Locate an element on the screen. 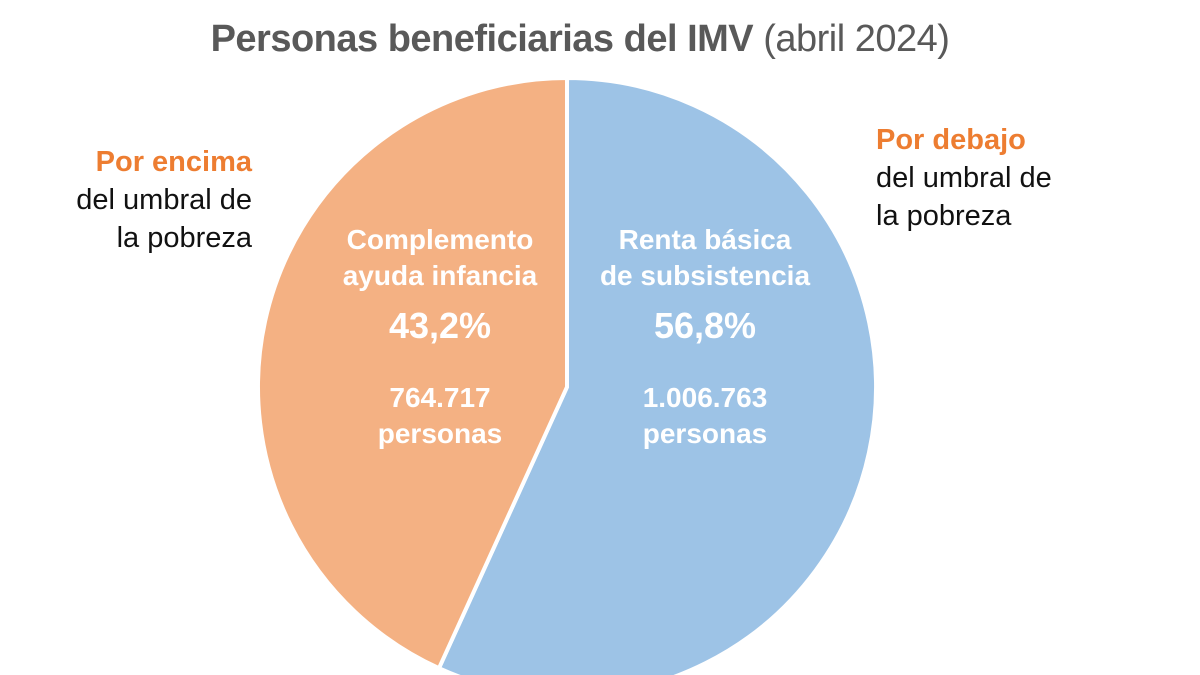 The width and height of the screenshot is (1200, 675). annotation-right: Por debajo del umbral de la pobreza is located at coordinates (964, 178).